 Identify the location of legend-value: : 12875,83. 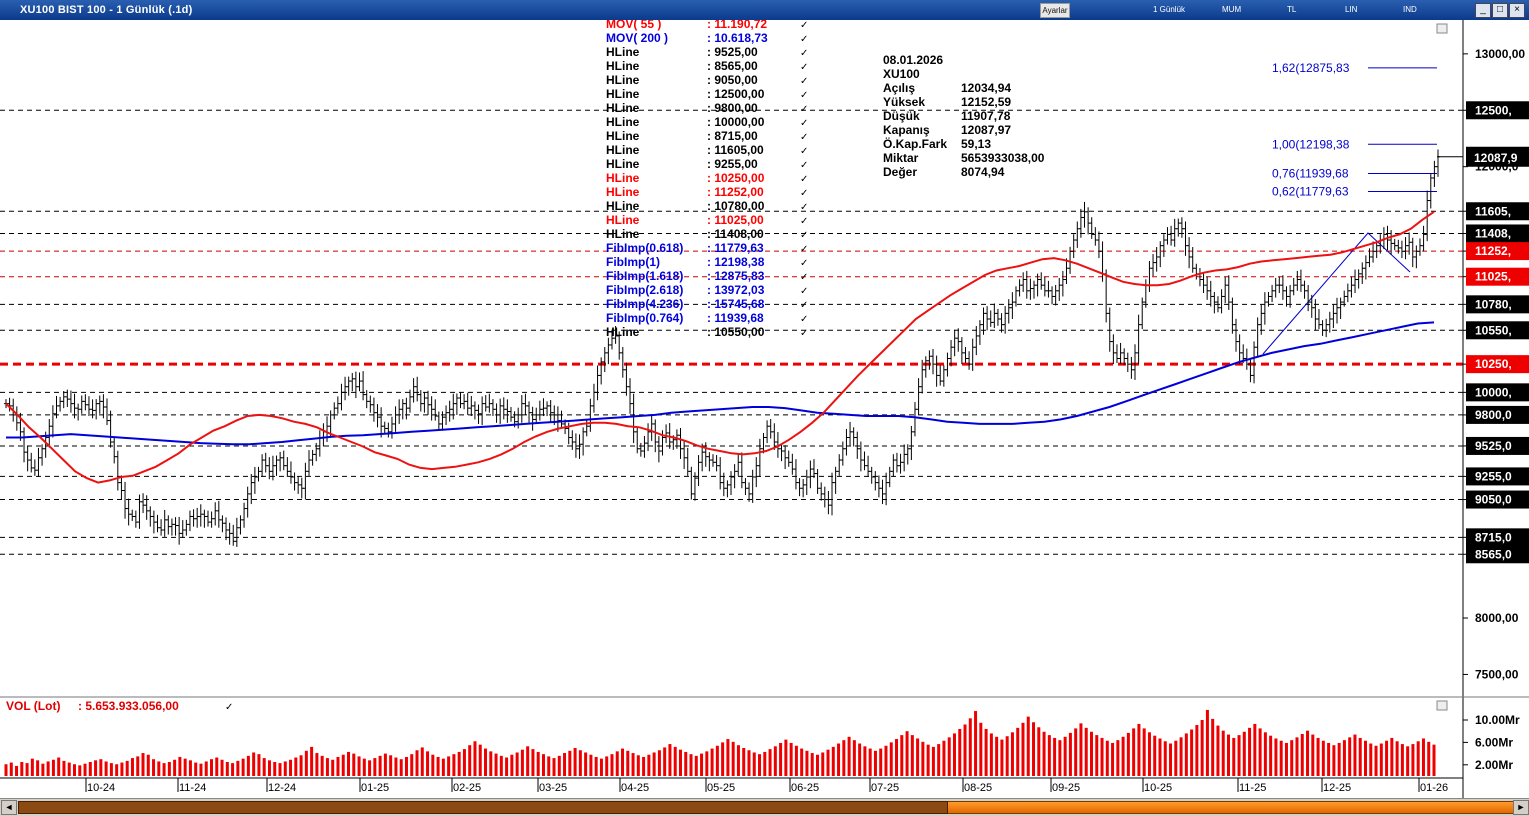
(736, 276).